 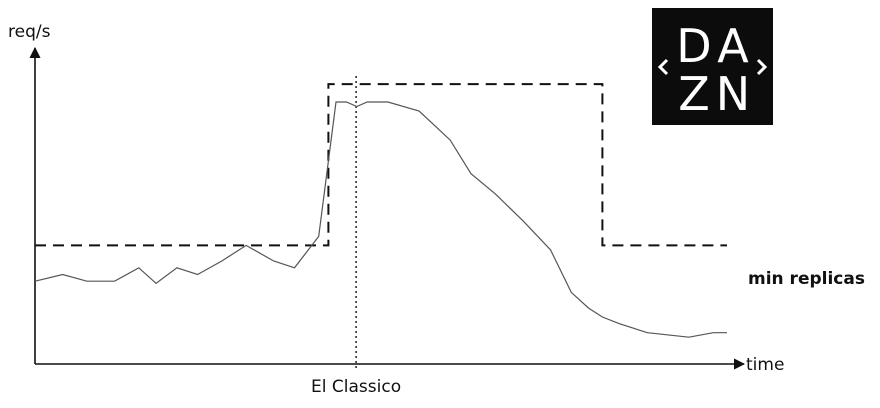 I want to click on logo-letter-z: Z, so click(x=694, y=94).